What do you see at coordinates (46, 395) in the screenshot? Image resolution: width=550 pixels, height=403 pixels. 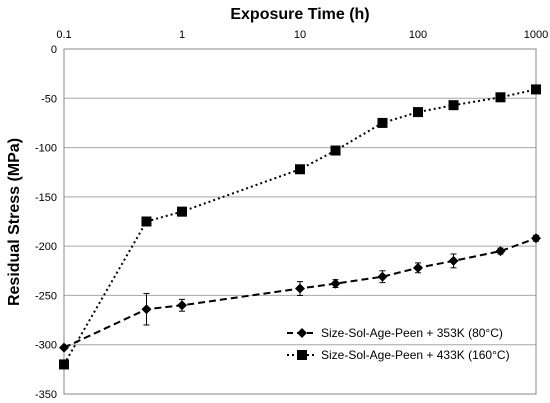 I see `y-tick-label: -350` at bounding box center [46, 395].